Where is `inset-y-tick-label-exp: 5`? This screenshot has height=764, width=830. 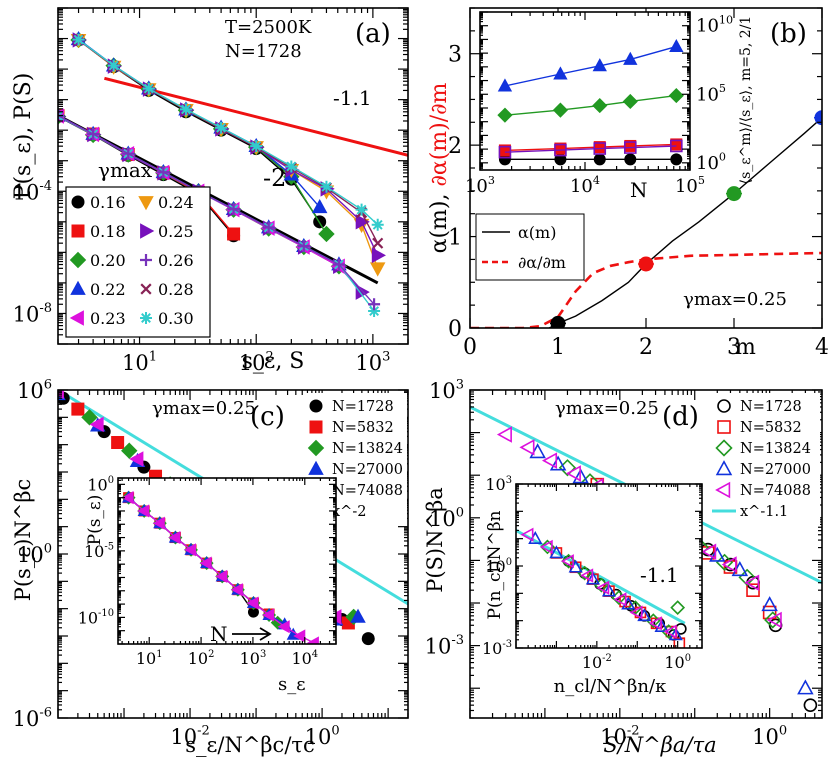
inset-y-tick-label-exp: 5 is located at coordinates (722, 88).